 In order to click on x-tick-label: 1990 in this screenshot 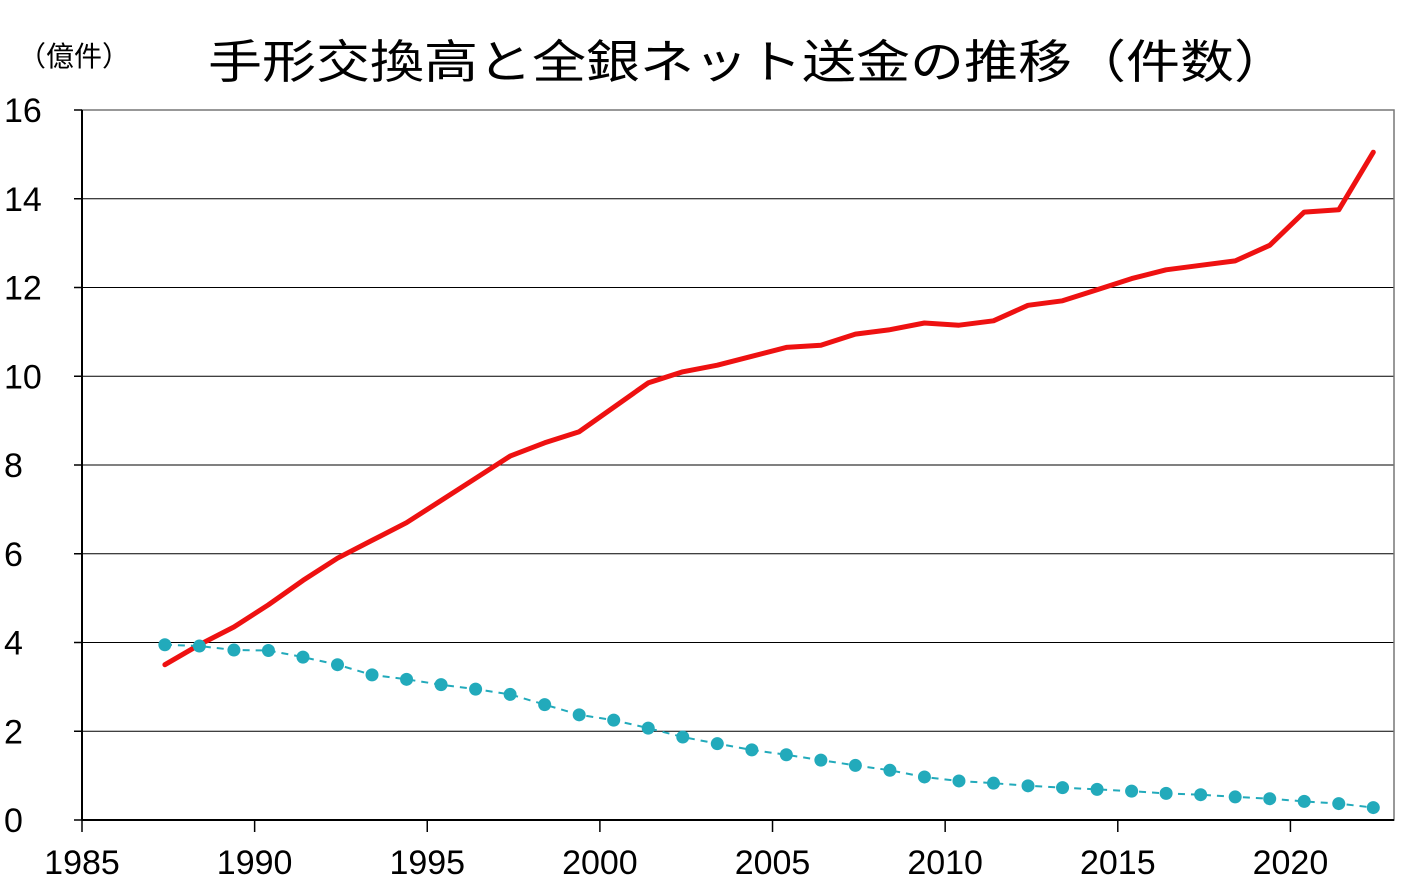, I will do `click(255, 863)`.